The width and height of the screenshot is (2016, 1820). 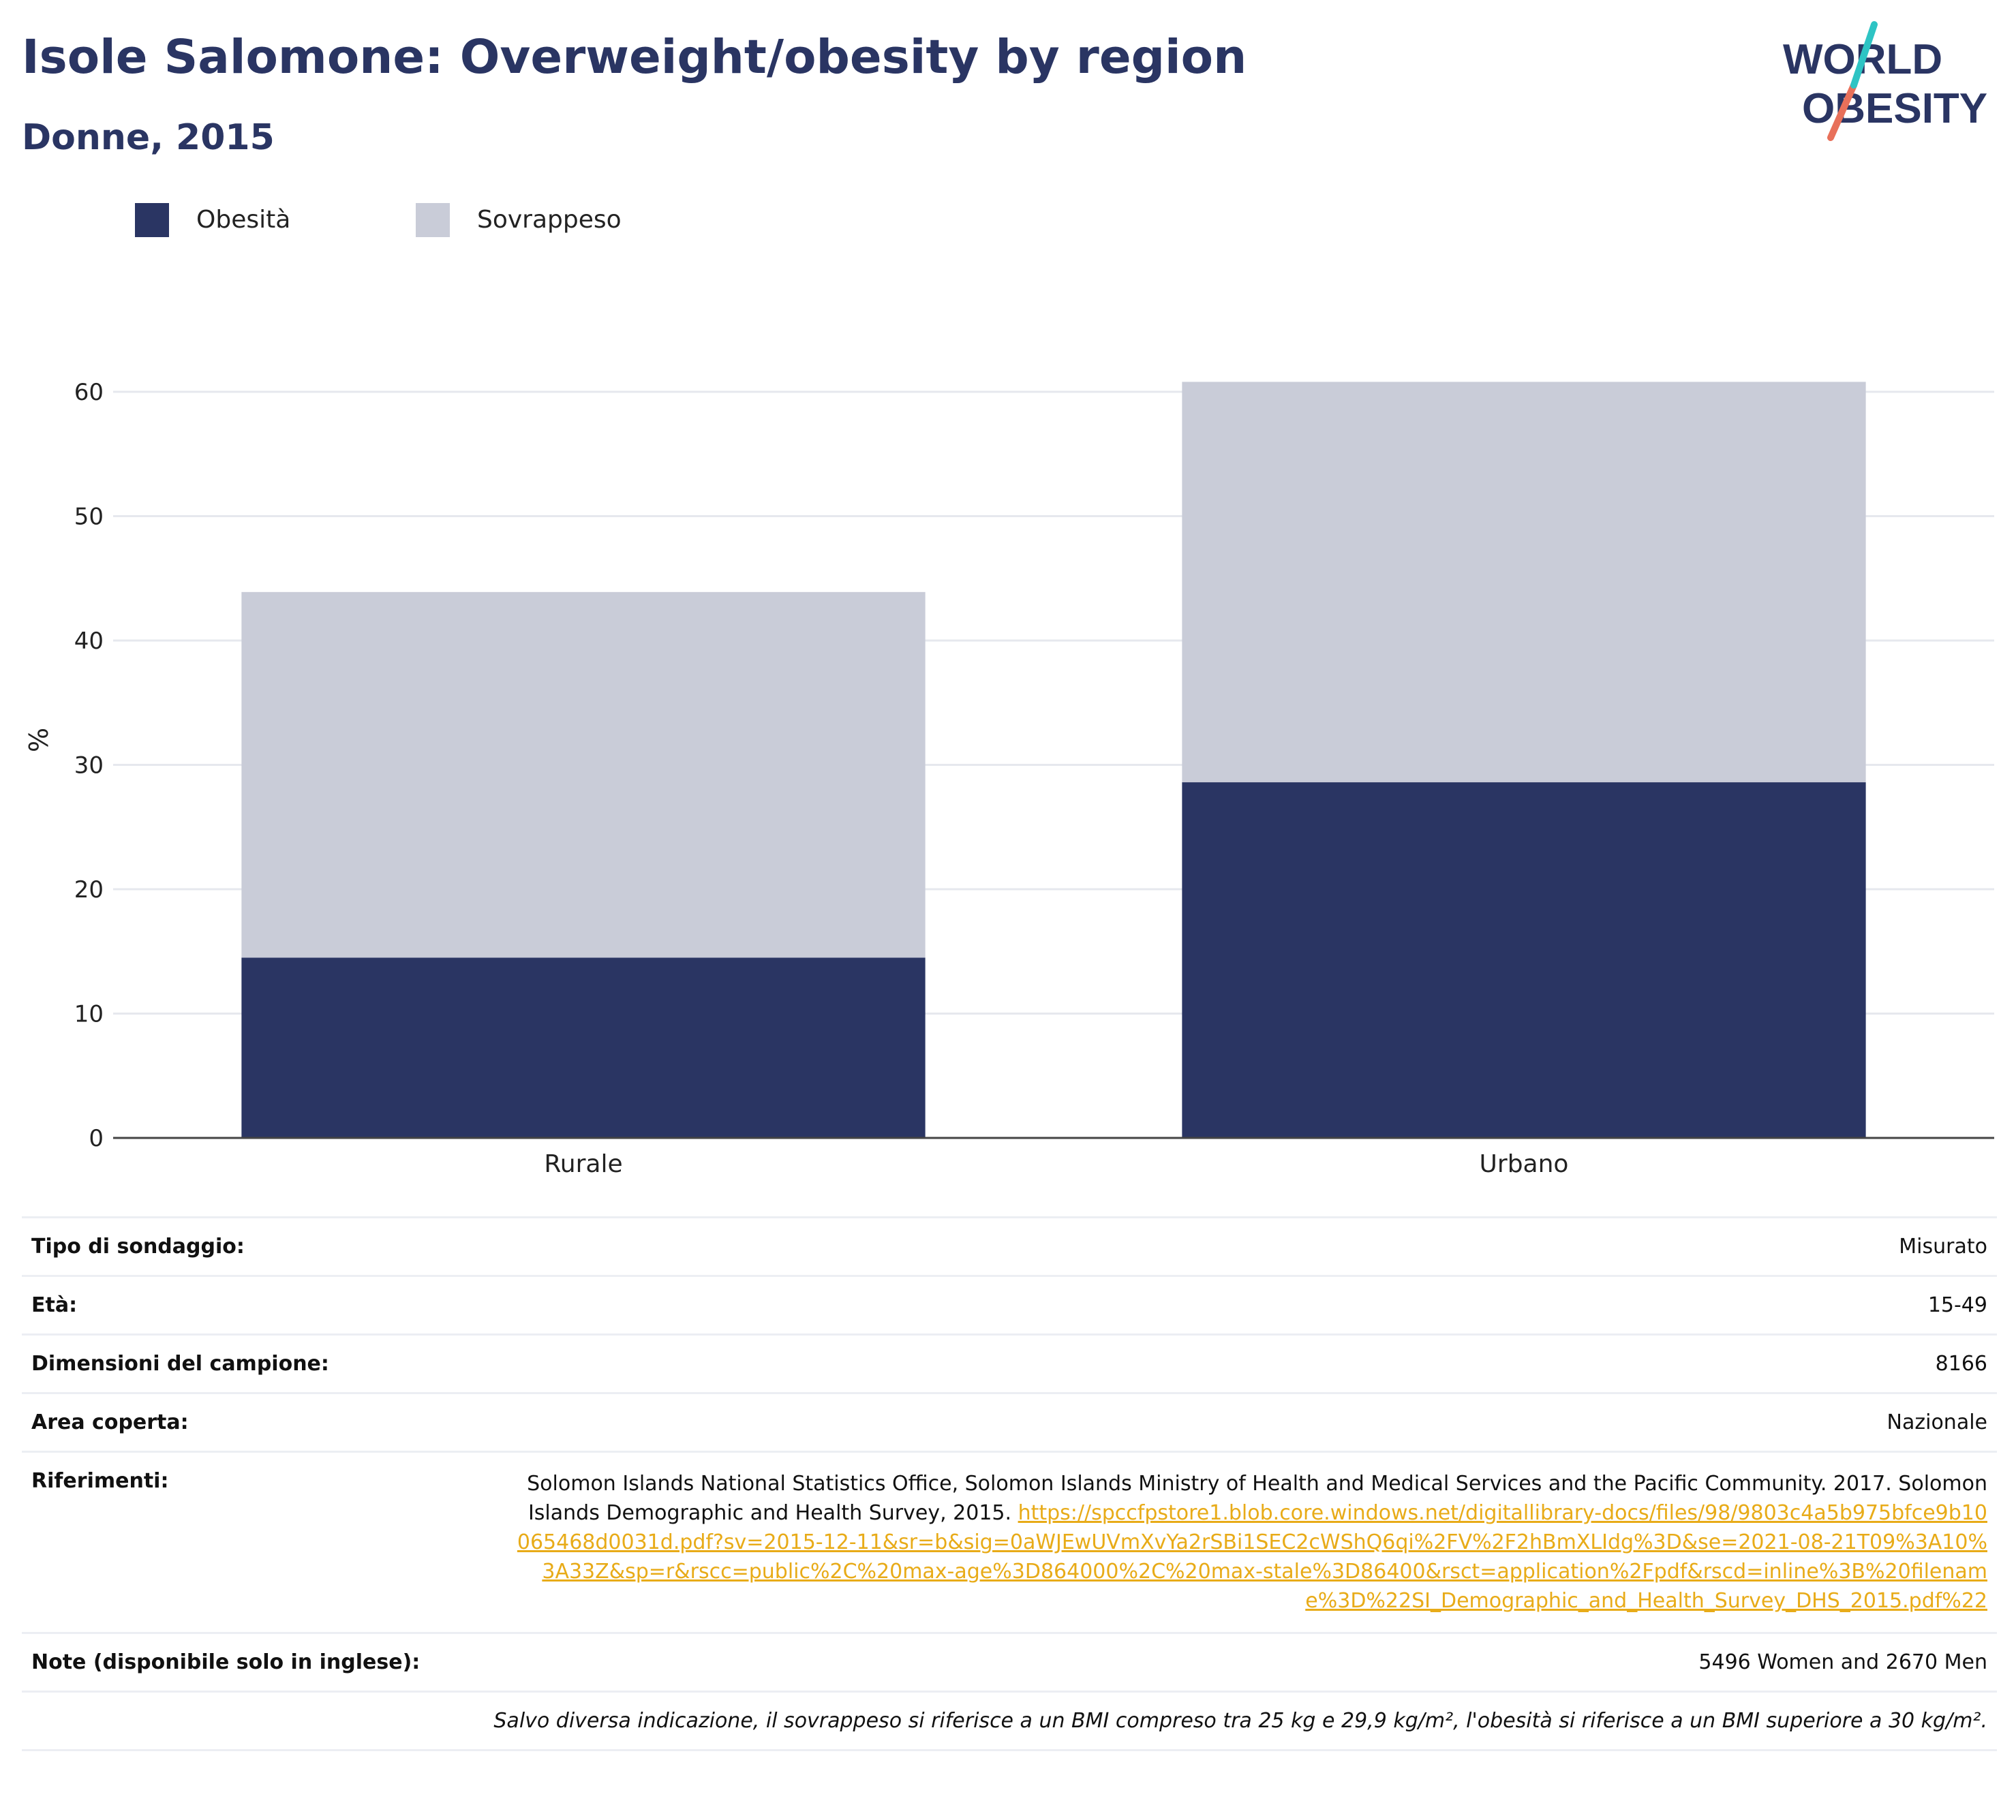 I want to click on y-tick-label: 60, so click(x=89, y=392).